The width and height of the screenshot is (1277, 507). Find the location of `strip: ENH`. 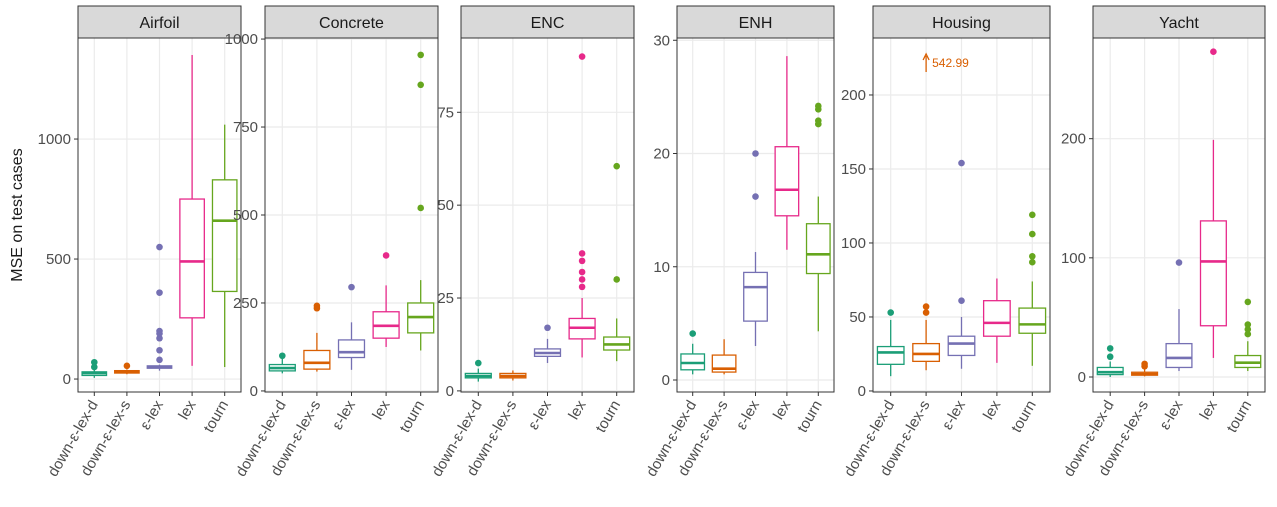

strip: ENH is located at coordinates (755, 22).